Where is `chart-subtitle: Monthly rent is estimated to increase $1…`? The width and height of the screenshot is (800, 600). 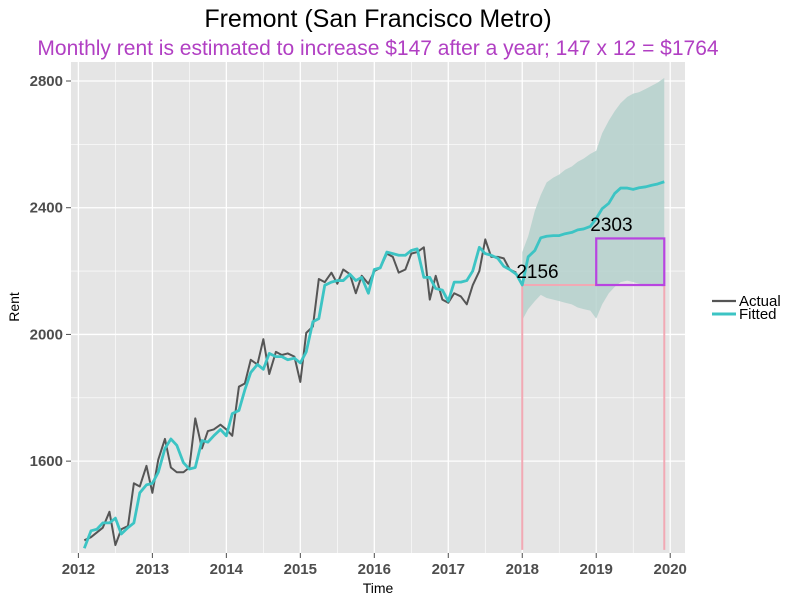
chart-subtitle: Monthly rent is estimated to increase $1… is located at coordinates (377, 48).